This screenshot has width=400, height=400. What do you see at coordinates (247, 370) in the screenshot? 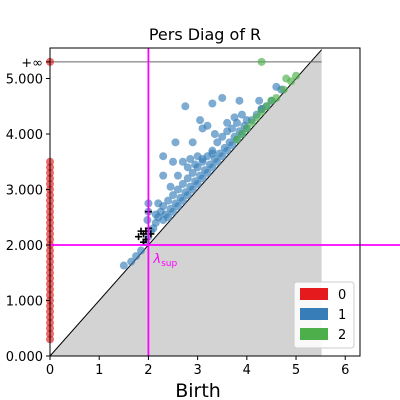
I see `x-tick-label: 4` at bounding box center [247, 370].